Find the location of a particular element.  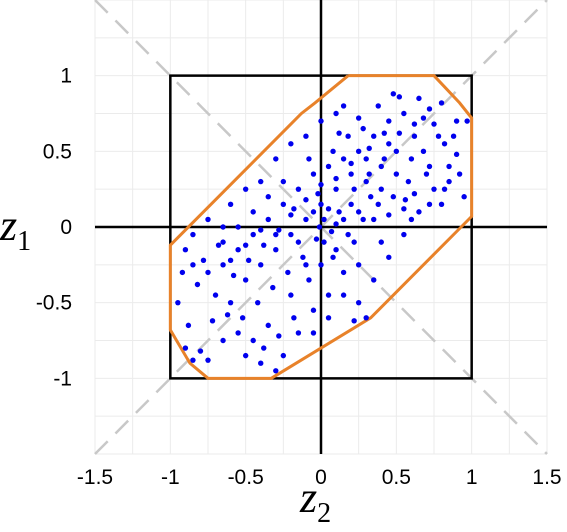

x-tick-label: -1.5 is located at coordinates (95, 477).